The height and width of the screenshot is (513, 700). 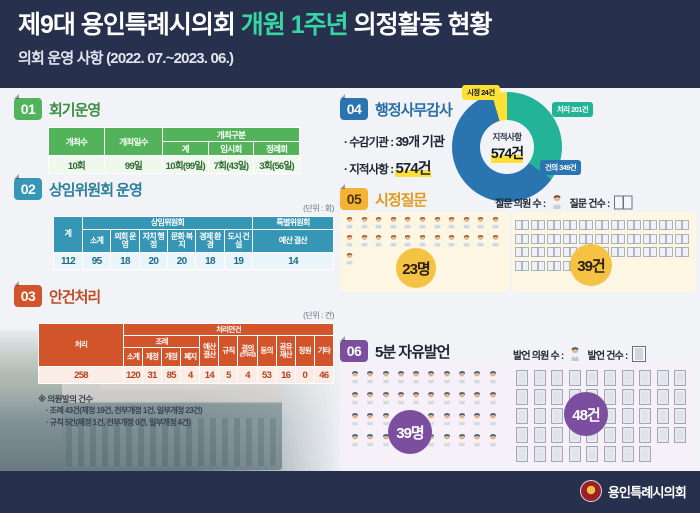 I want to click on section-05-legend-people: 질문 의원 수 : 질문 건수 :, so click(x=564, y=202).